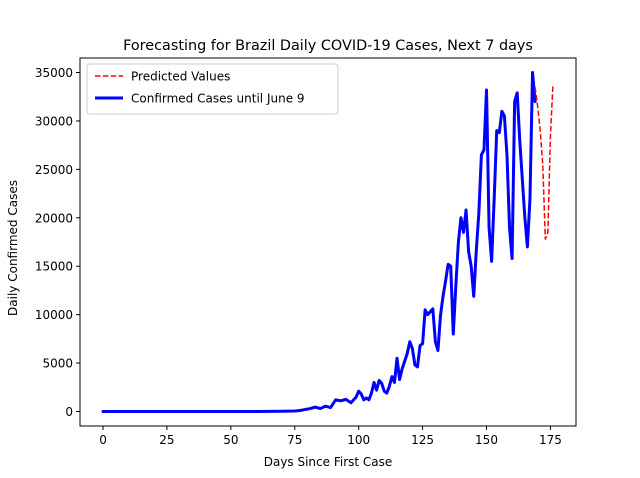 The width and height of the screenshot is (640, 478). I want to click on x-tick-label: 75, so click(294, 440).